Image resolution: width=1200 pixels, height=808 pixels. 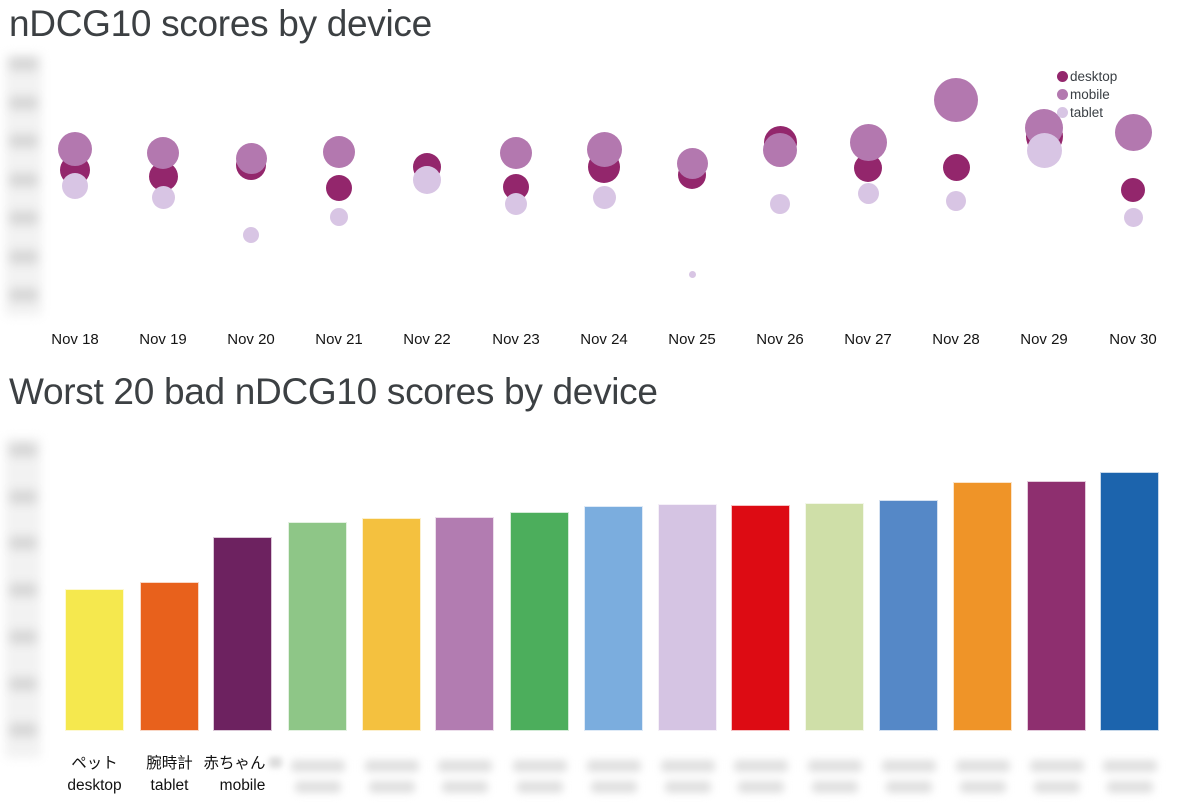 What do you see at coordinates (1062, 94) in the screenshot?
I see `mobile-legend-dot` at bounding box center [1062, 94].